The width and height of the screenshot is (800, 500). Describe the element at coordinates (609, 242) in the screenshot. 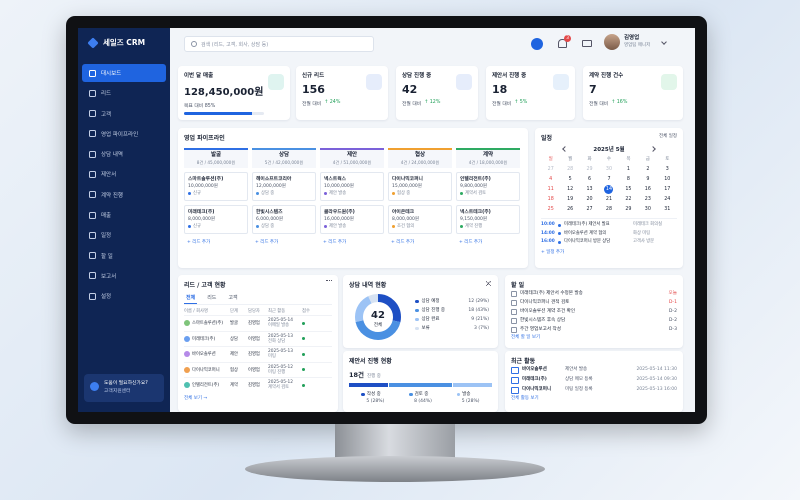

I see `event-row: 16:00 다이나믹코퍼니 방문 상담 고객사 방문` at that location.